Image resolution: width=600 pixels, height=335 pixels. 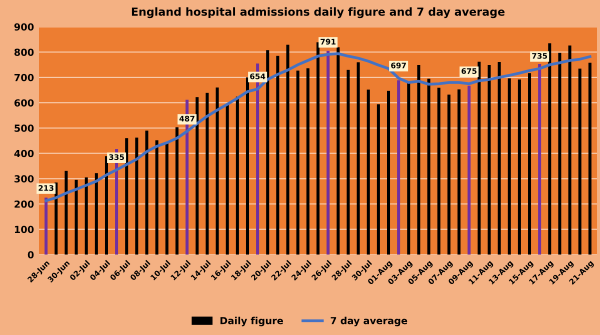 What do you see at coordinates (318, 12) in the screenshot?
I see `chart-title: England hospital admissions daily figure and 7 day average` at bounding box center [318, 12].